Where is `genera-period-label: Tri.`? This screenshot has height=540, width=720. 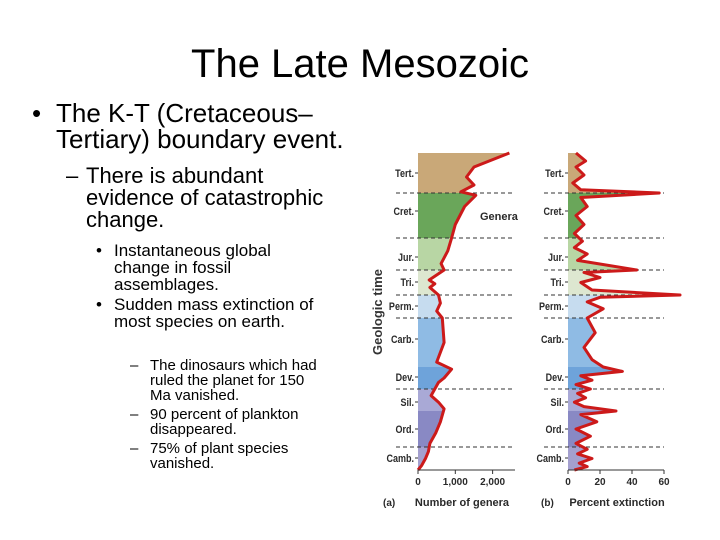
genera-period-label: Tri. is located at coordinates (407, 283).